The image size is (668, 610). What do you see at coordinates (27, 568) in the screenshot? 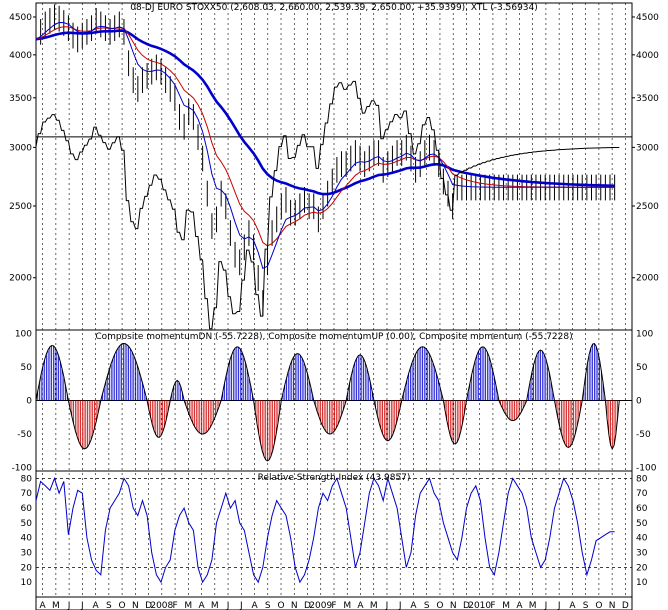
I see `y-tick-label-left: 20` at bounding box center [27, 568].